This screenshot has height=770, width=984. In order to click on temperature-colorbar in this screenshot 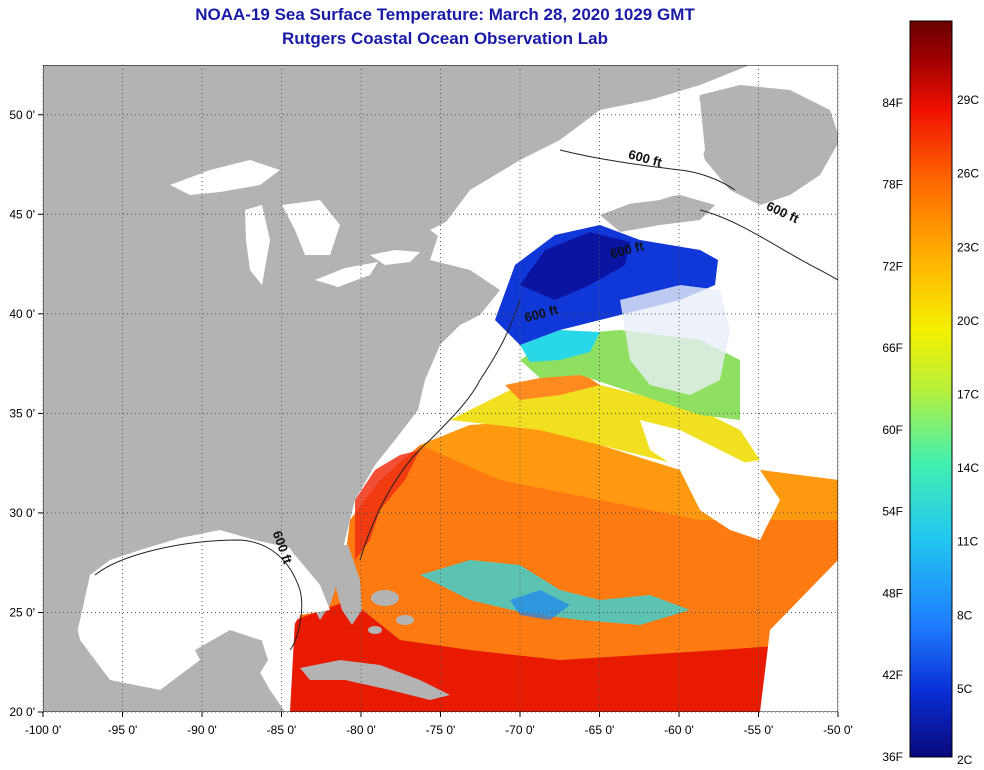, I will do `click(931, 389)`.